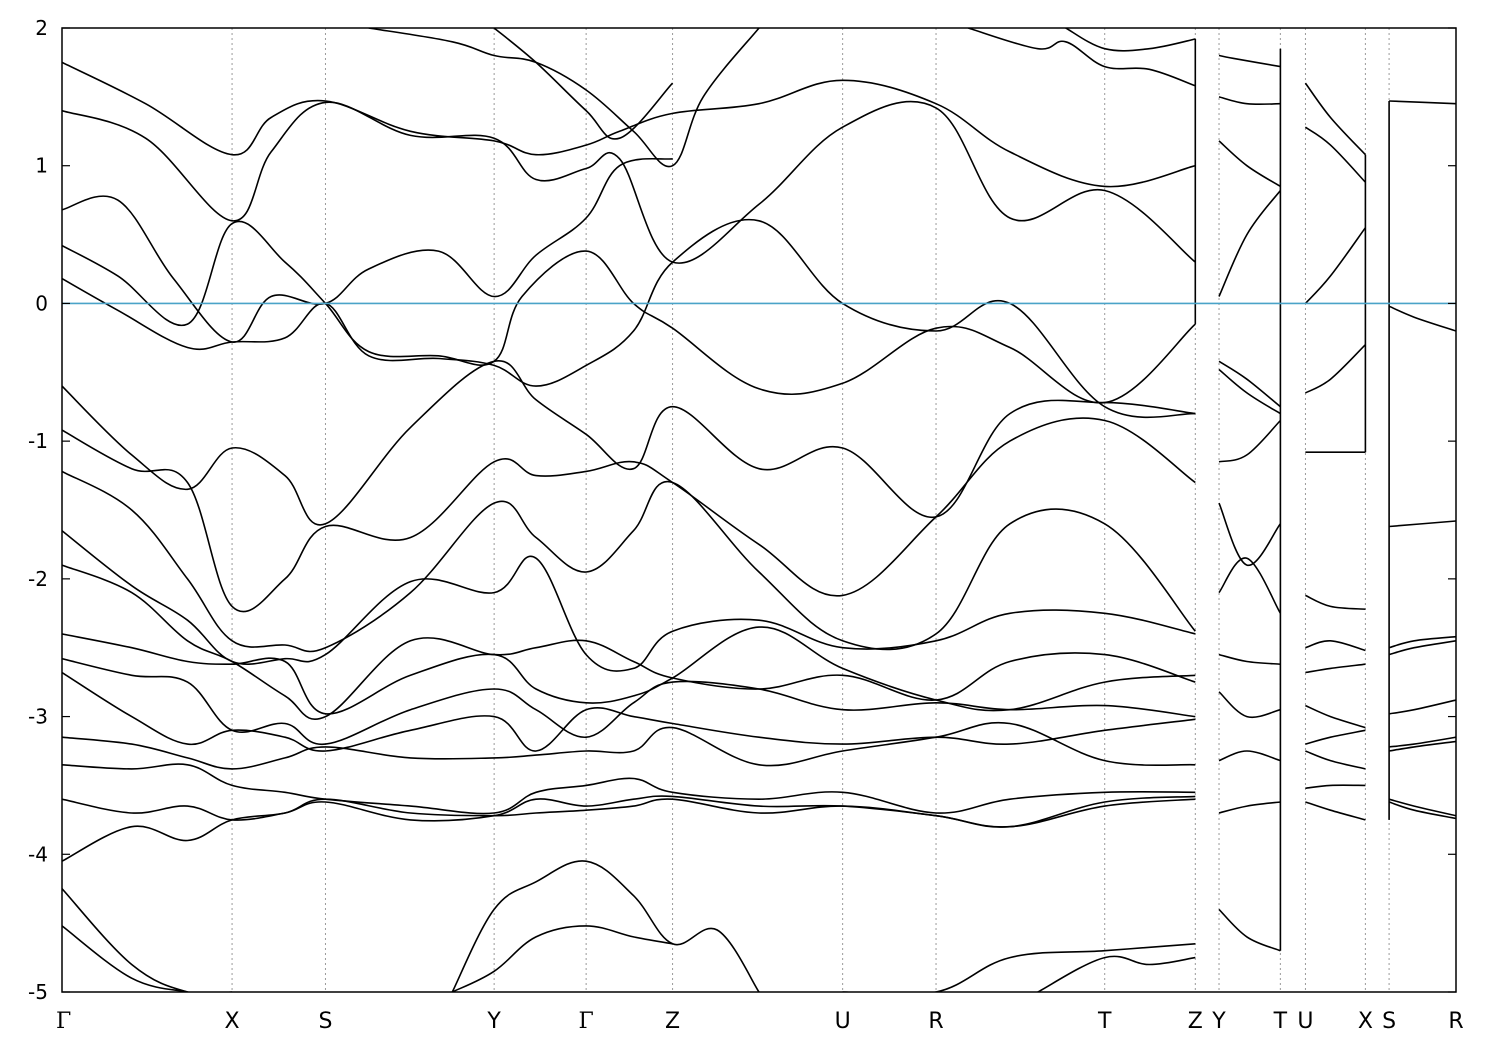 Image resolution: width=1500 pixels, height=1050 pixels. I want to click on y-tick-label-0: -5, so click(38, 992).